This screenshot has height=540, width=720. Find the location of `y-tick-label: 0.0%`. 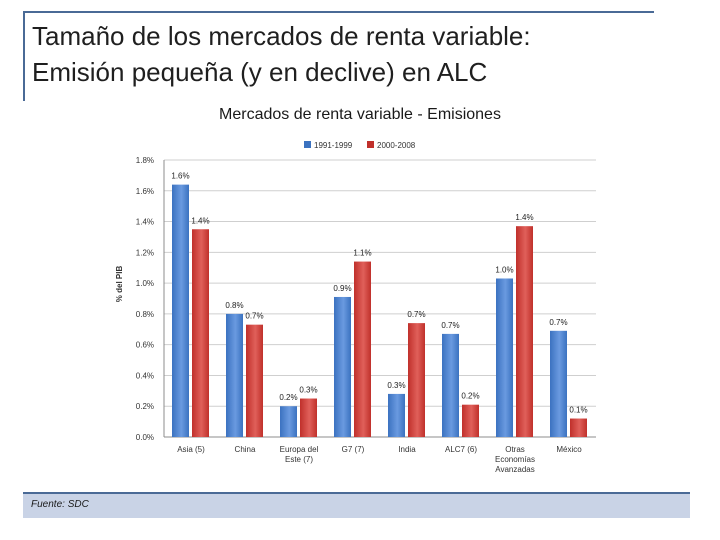

y-tick-label: 0.0% is located at coordinates (145, 437).